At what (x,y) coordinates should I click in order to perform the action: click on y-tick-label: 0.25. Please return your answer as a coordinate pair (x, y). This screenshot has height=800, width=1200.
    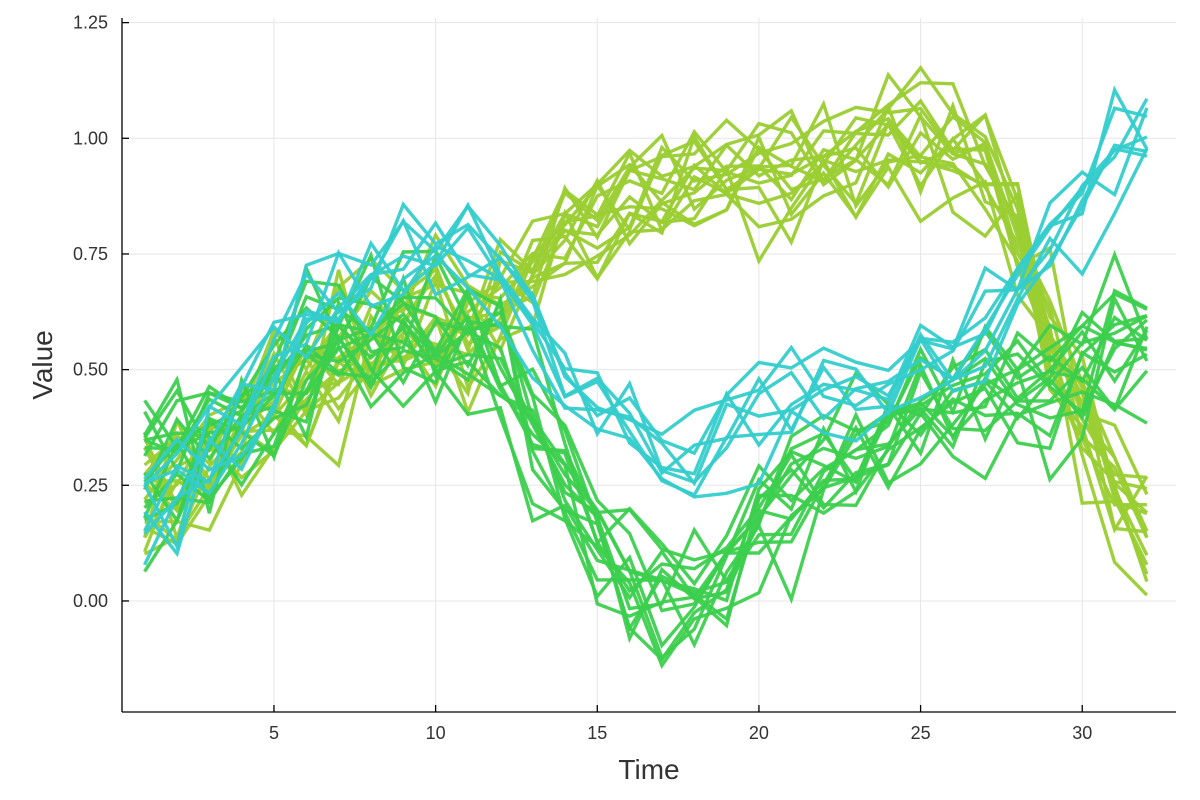
    Looking at the image, I should click on (90, 485).